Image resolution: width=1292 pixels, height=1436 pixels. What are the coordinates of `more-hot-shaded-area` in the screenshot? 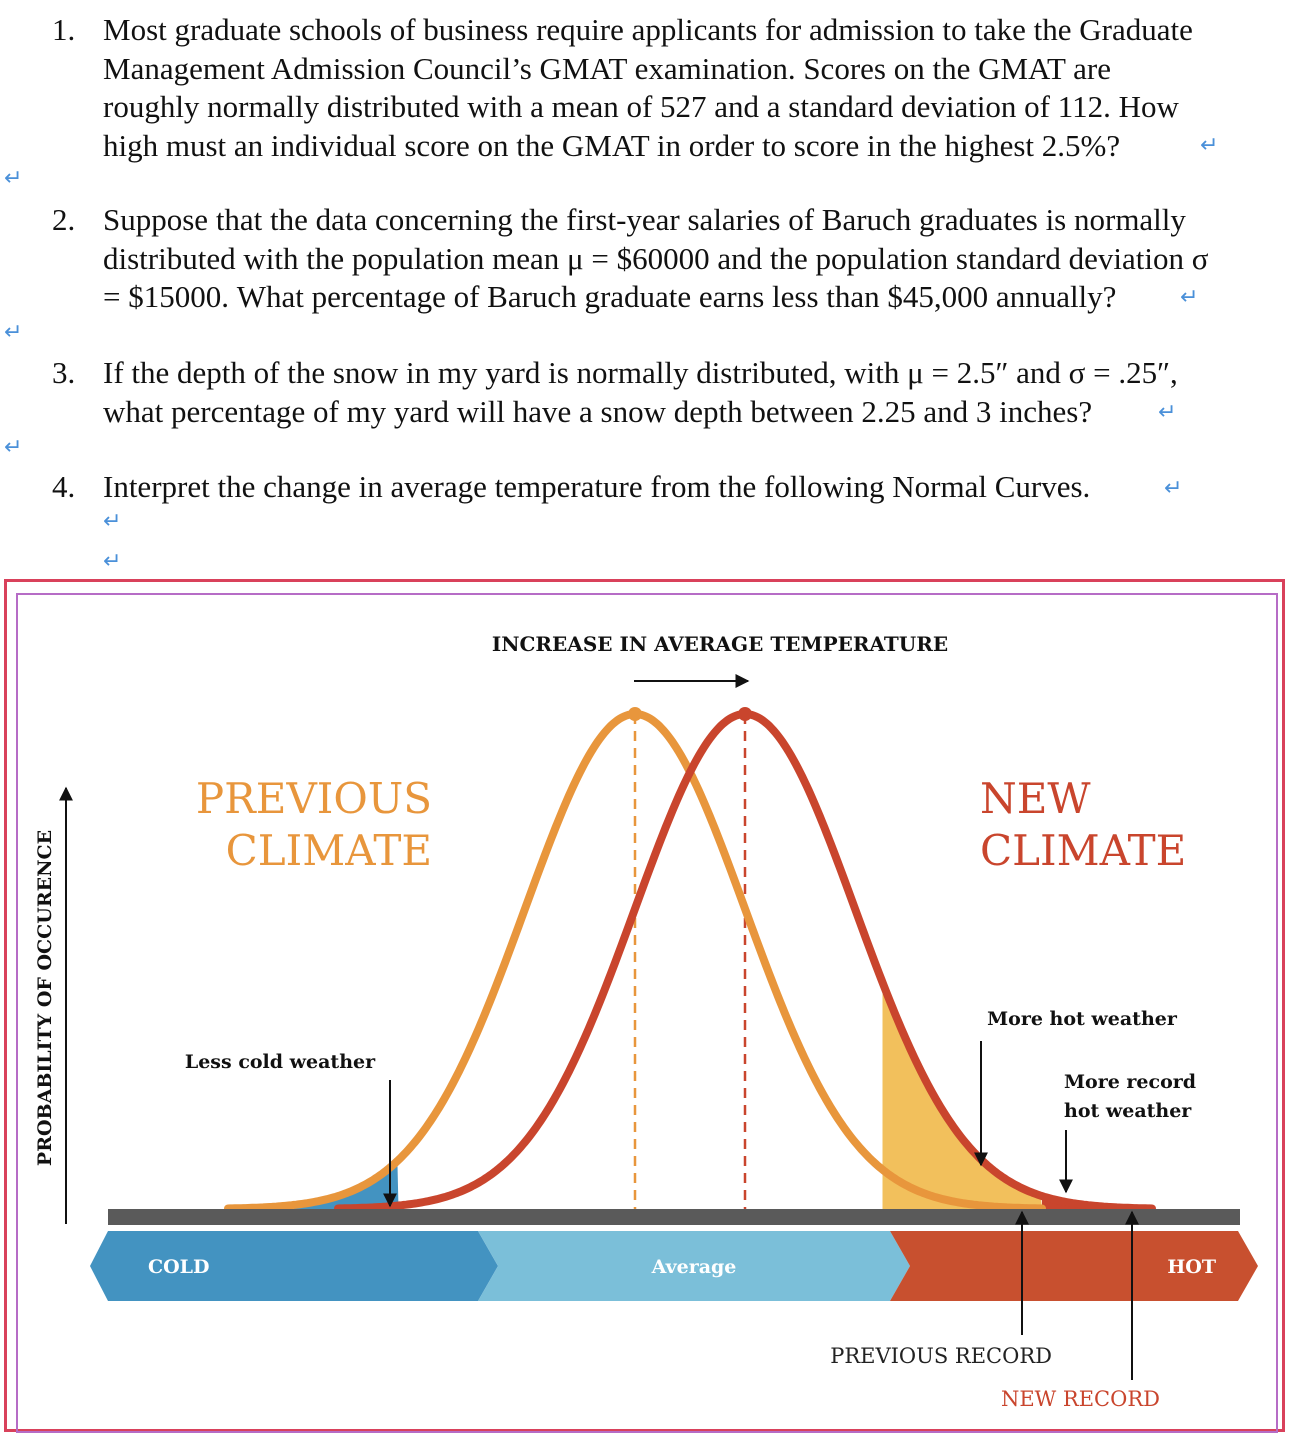 It's located at (962, 1095).